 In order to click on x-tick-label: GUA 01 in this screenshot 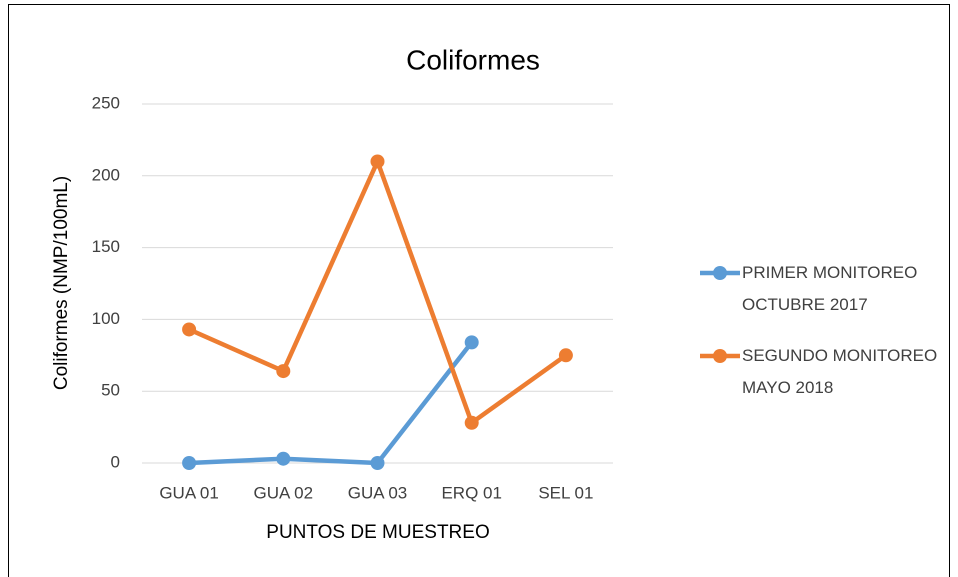, I will do `click(189, 492)`.